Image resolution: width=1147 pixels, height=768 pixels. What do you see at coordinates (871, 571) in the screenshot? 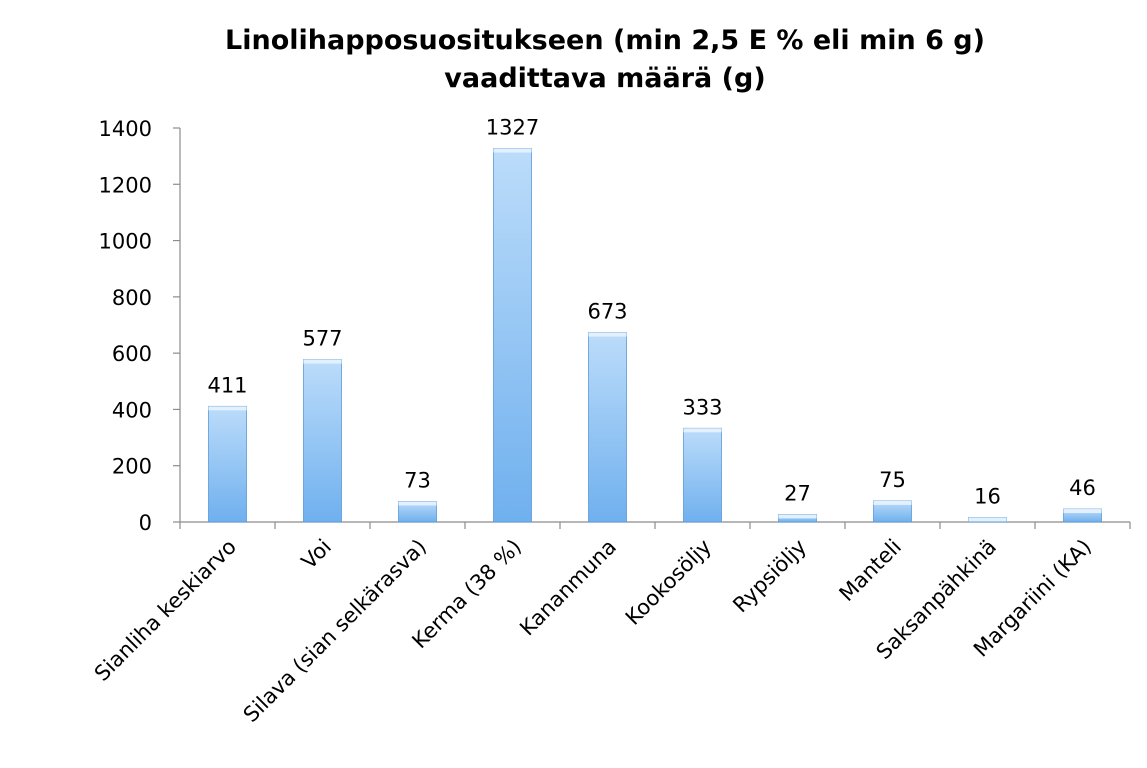
I see `x-tick-label: Manteli` at bounding box center [871, 571].